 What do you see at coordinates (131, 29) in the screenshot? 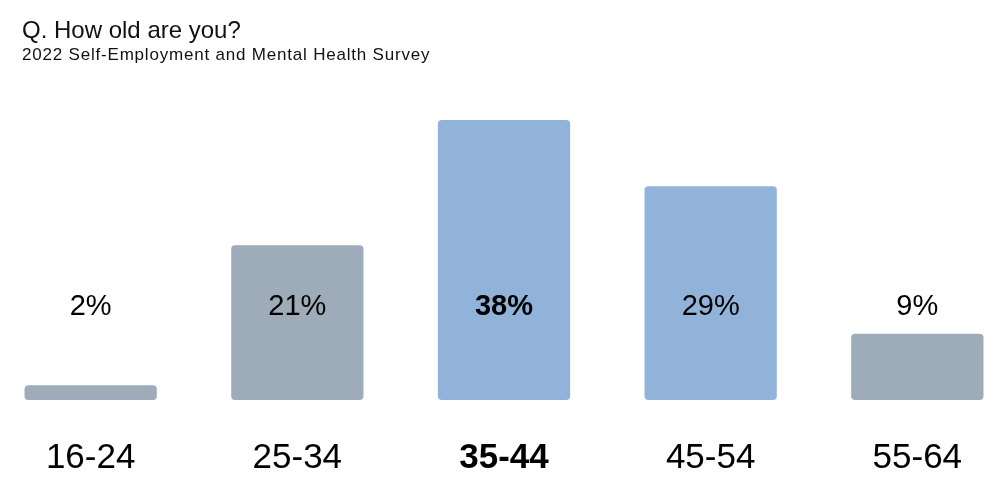
I see `chart-title: Q. How old are you?` at bounding box center [131, 29].